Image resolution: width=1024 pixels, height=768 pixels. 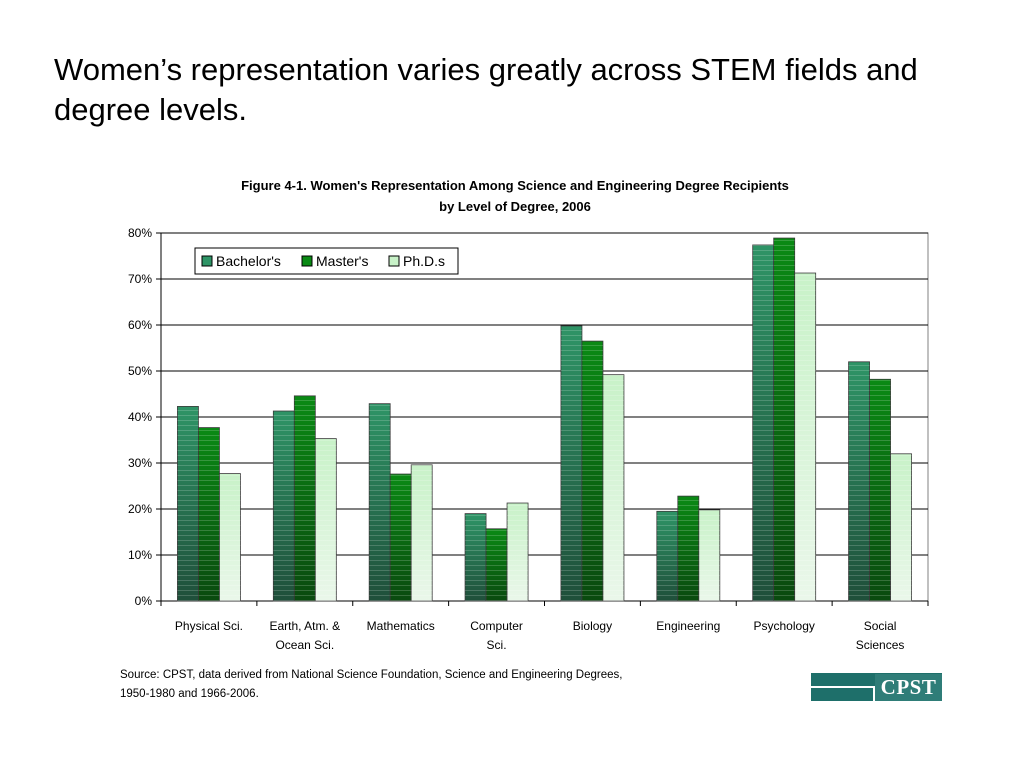 What do you see at coordinates (140, 417) in the screenshot?
I see `y-tick-label: 40%` at bounding box center [140, 417].